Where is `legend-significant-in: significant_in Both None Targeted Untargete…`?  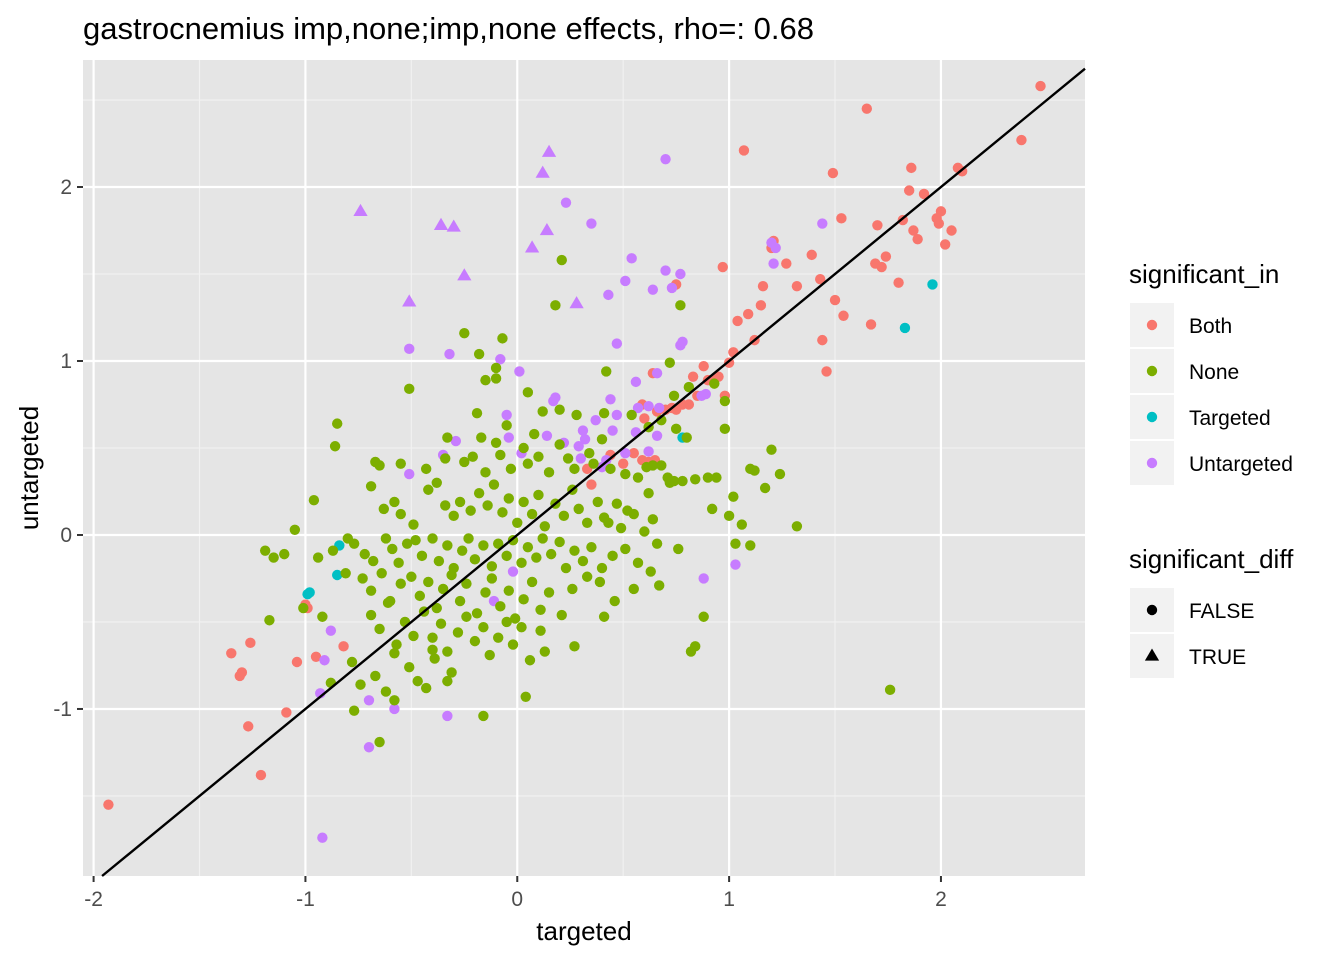 legend-significant-in: significant_in Both None Targeted Untargete… is located at coordinates (1211, 372).